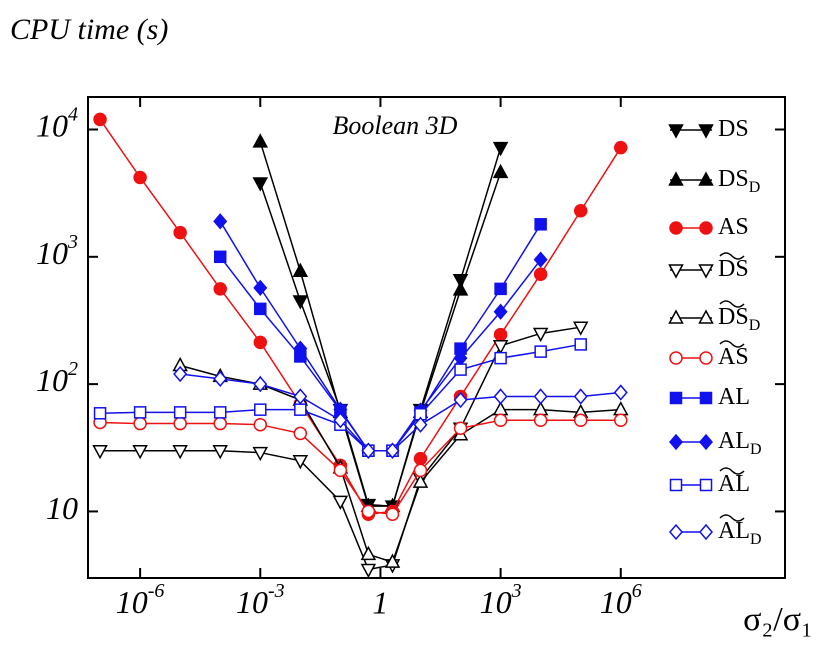 This screenshot has width=840, height=646. I want to click on y-tick-label: 10², so click(57, 378).